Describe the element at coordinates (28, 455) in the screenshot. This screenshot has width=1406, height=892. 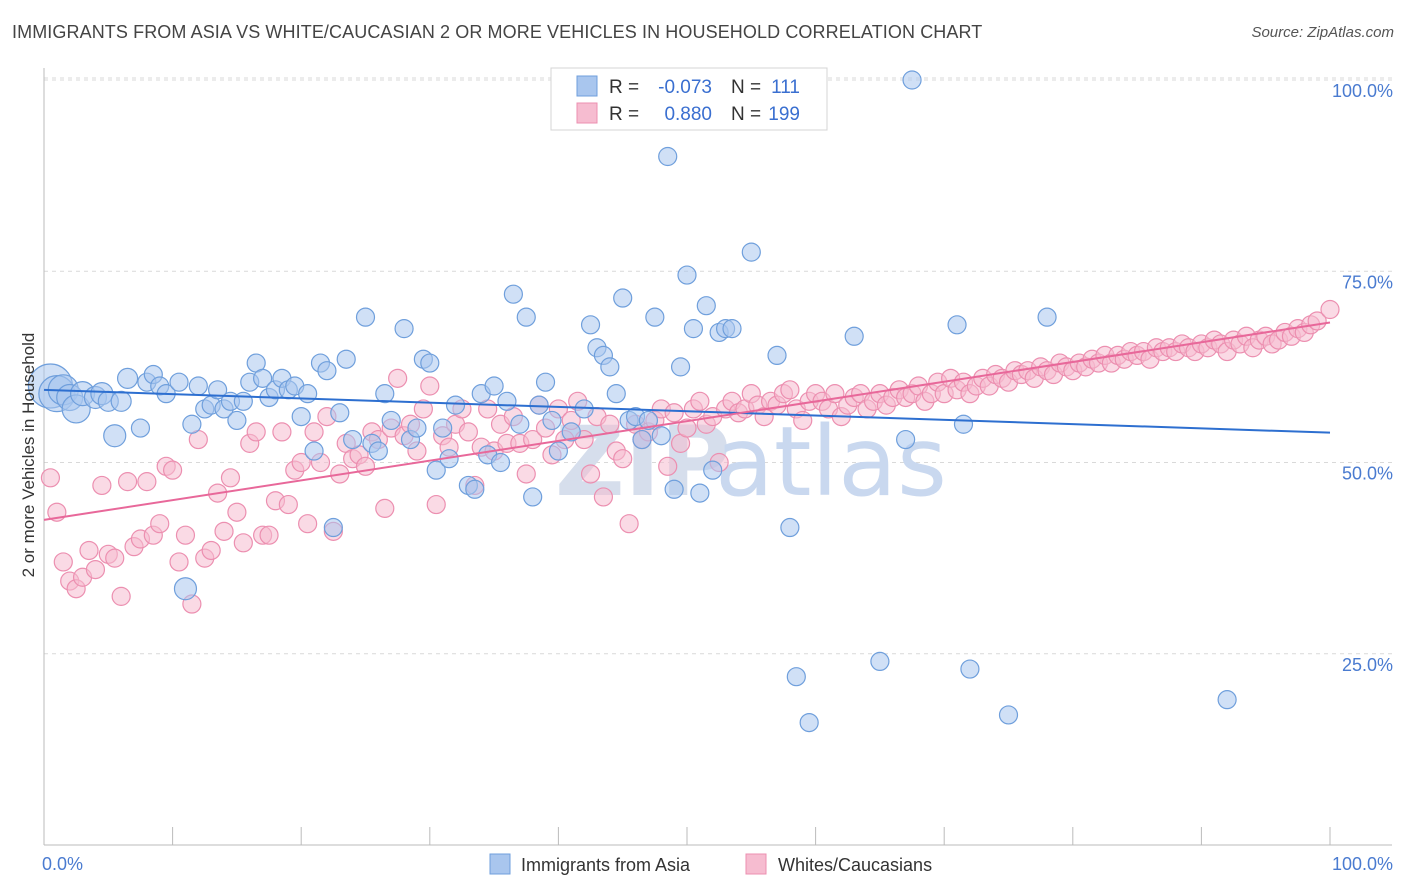
I see `y-axis-title: 2 or more Vehicles in Household` at that location.